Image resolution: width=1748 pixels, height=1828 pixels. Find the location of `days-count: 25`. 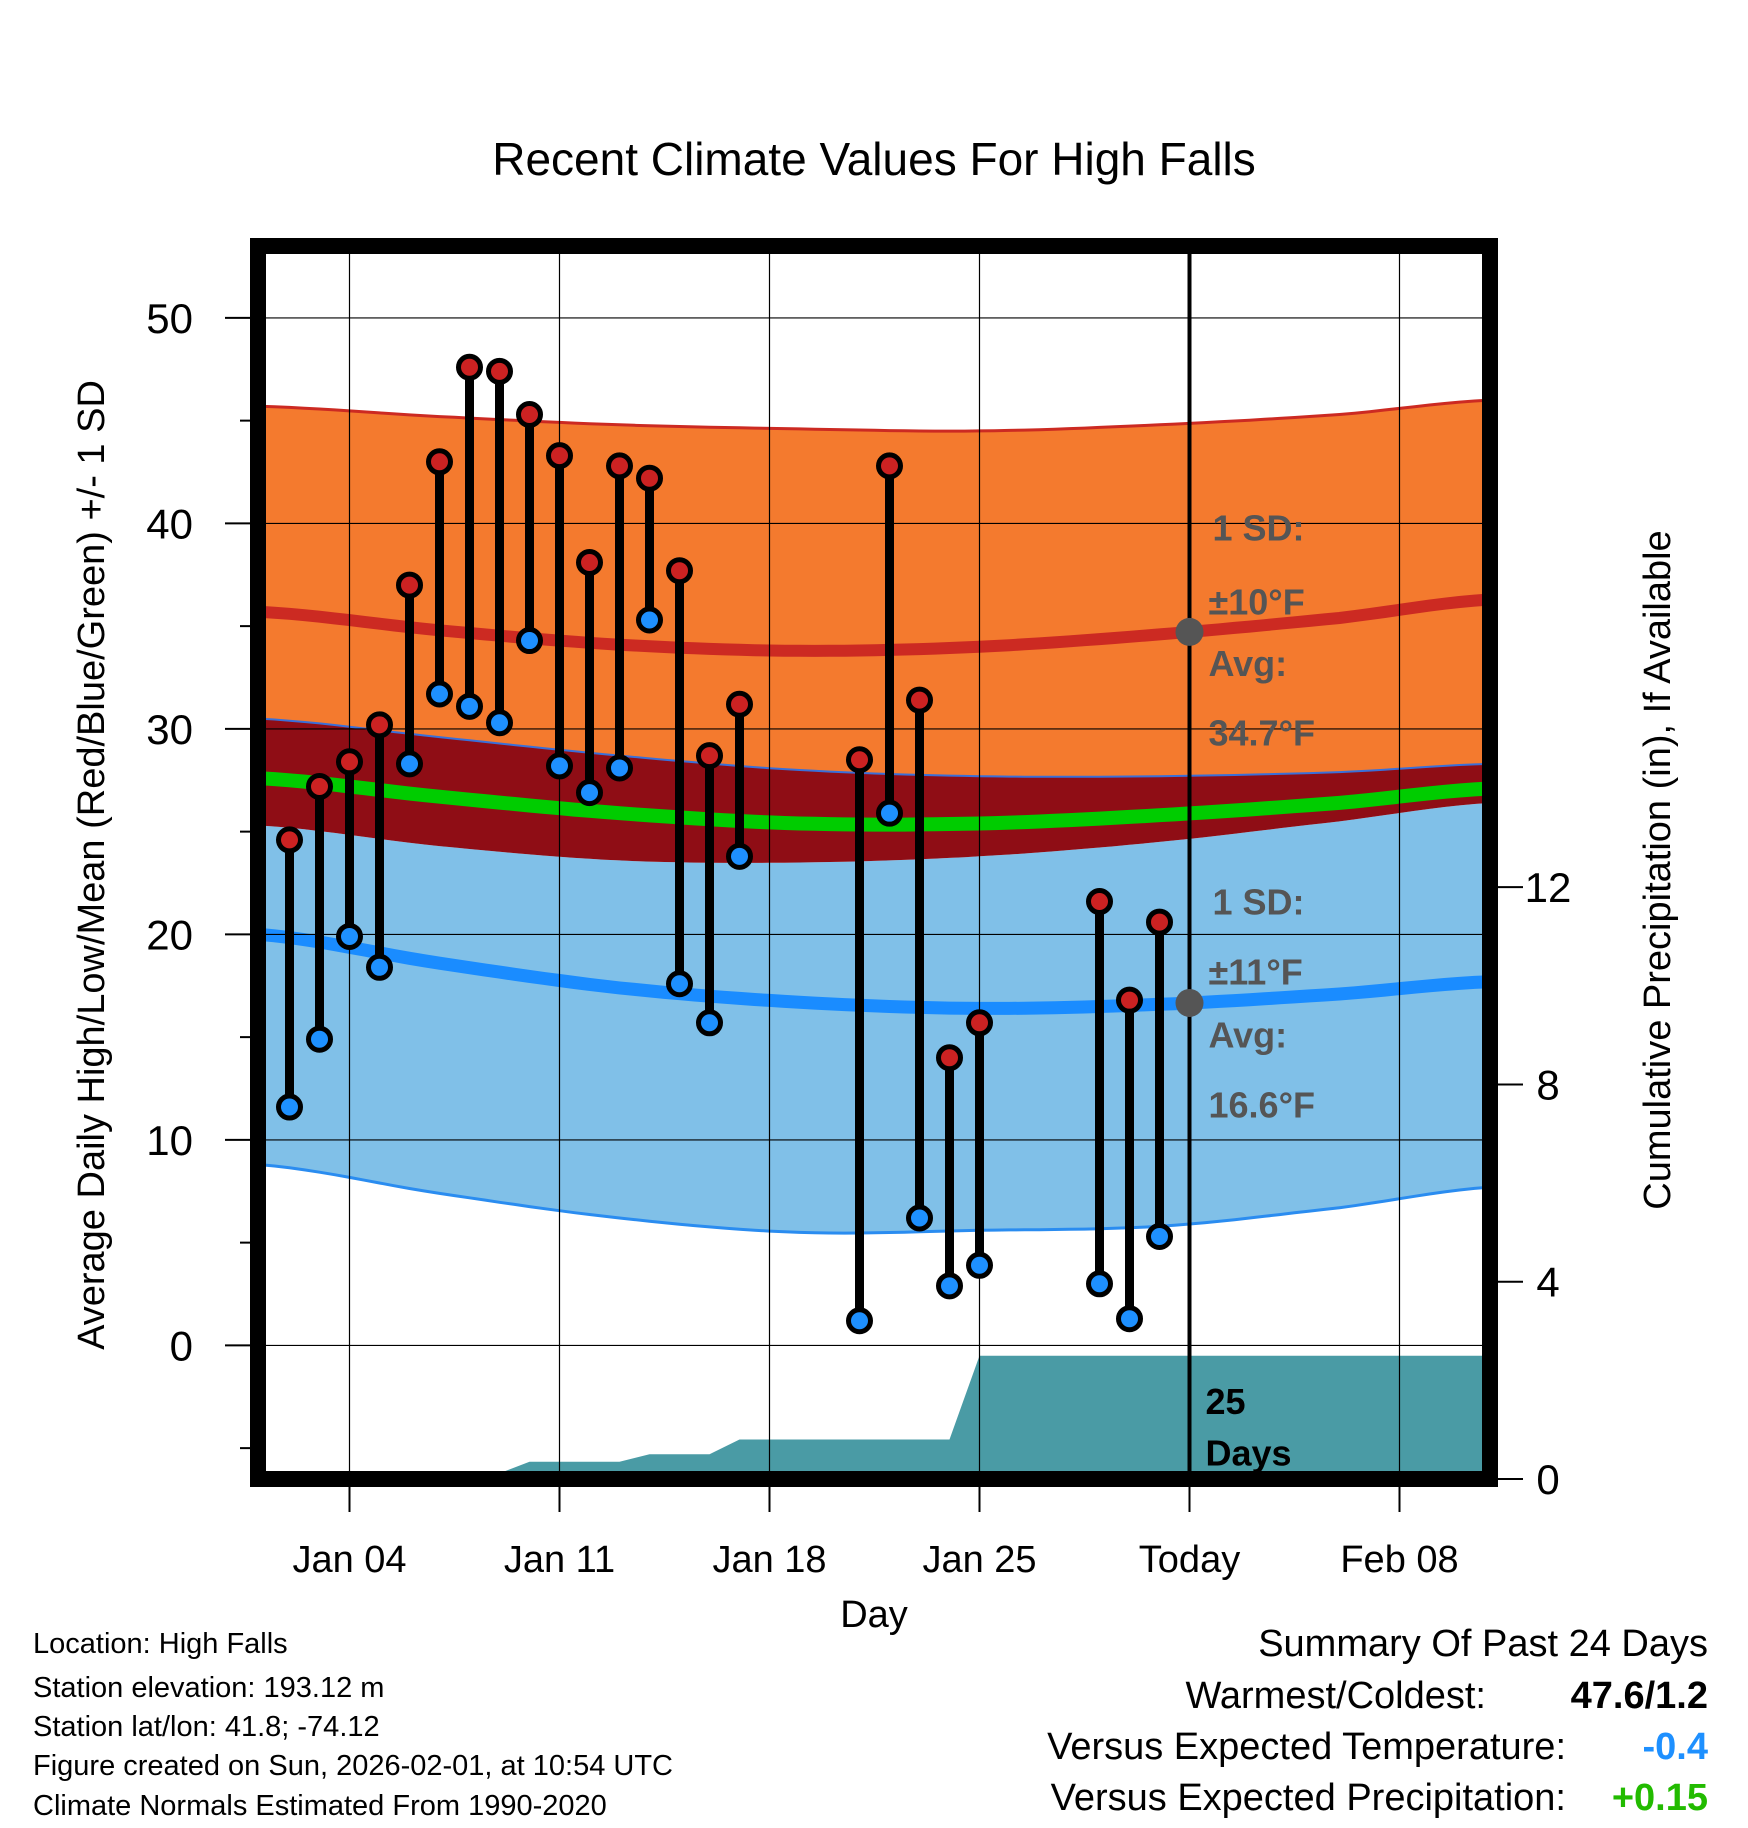

days-count: 25 is located at coordinates (1226, 1401).